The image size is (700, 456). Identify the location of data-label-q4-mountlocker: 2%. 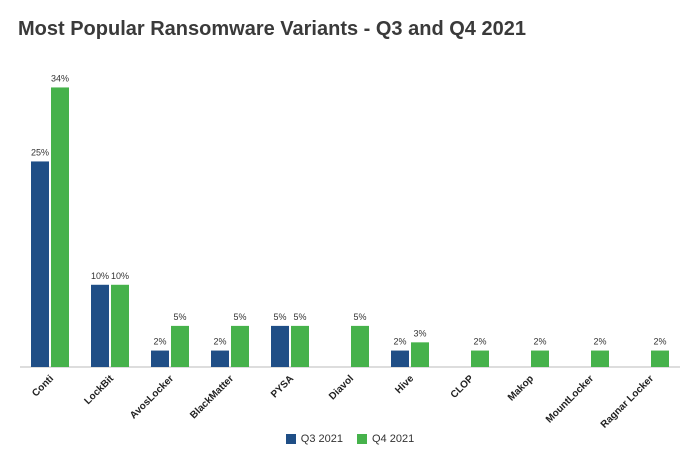
(599, 342).